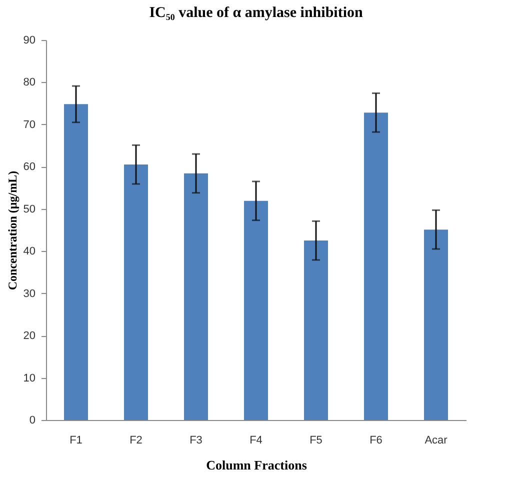  Describe the element at coordinates (29, 124) in the screenshot. I see `y-tick-label: 70` at that location.